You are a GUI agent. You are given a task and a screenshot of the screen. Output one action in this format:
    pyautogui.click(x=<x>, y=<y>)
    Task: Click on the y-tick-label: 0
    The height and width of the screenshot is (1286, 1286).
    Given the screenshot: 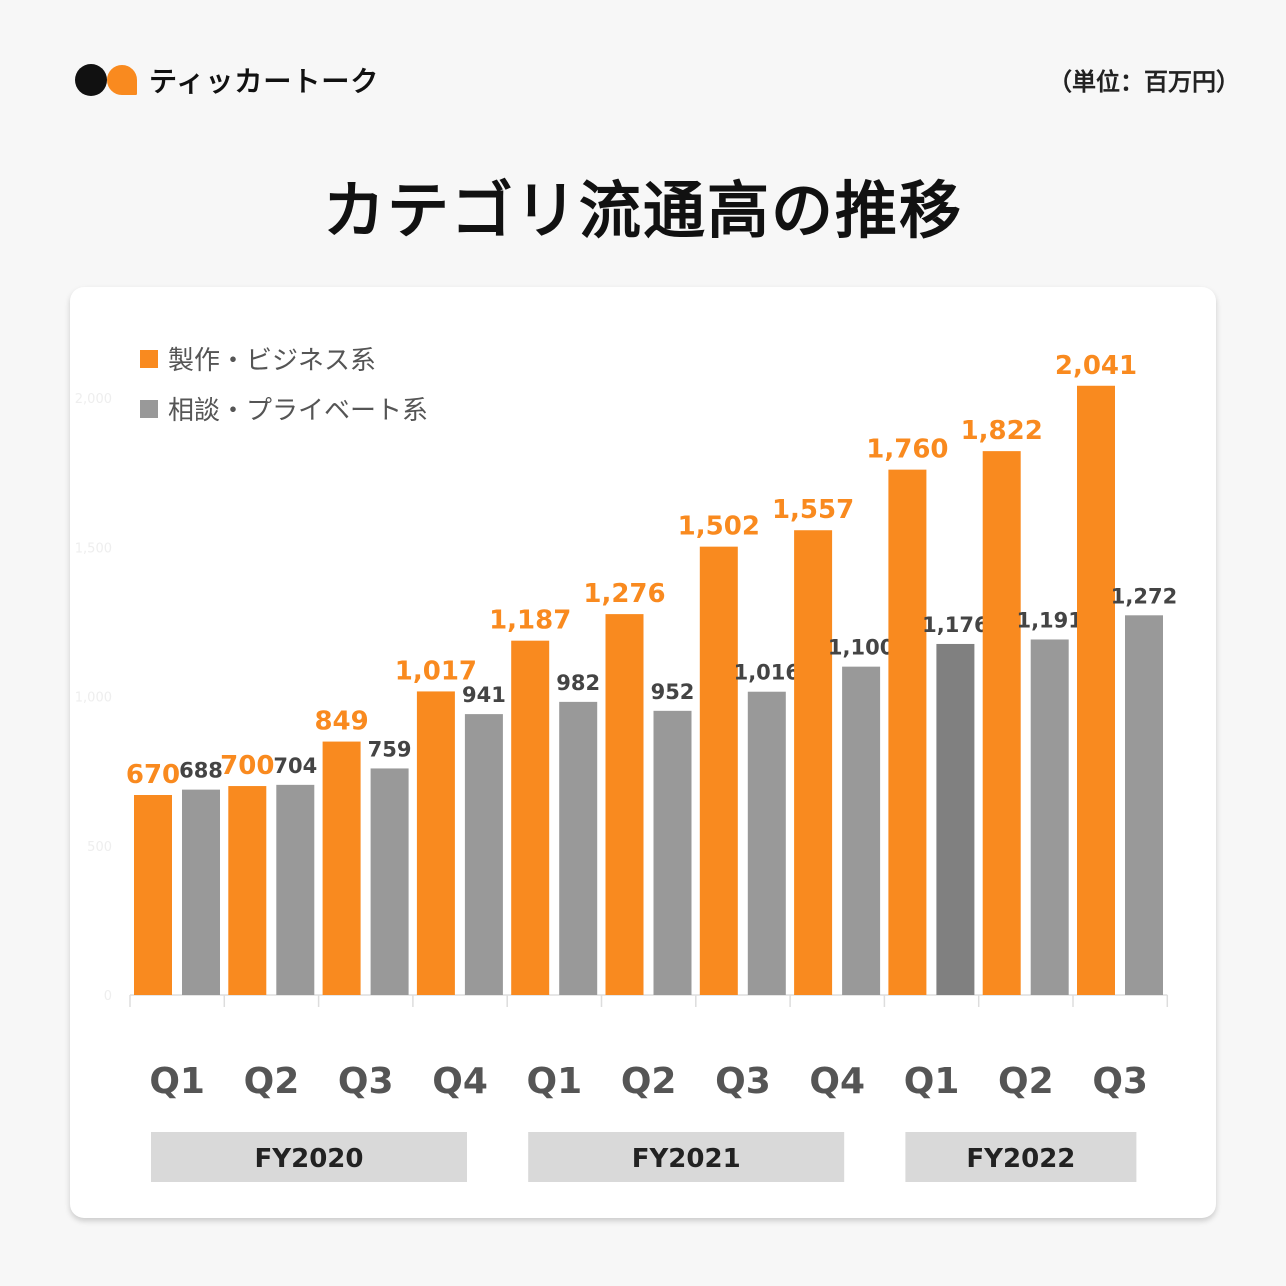 What is the action you would take?
    pyautogui.click(x=108, y=996)
    